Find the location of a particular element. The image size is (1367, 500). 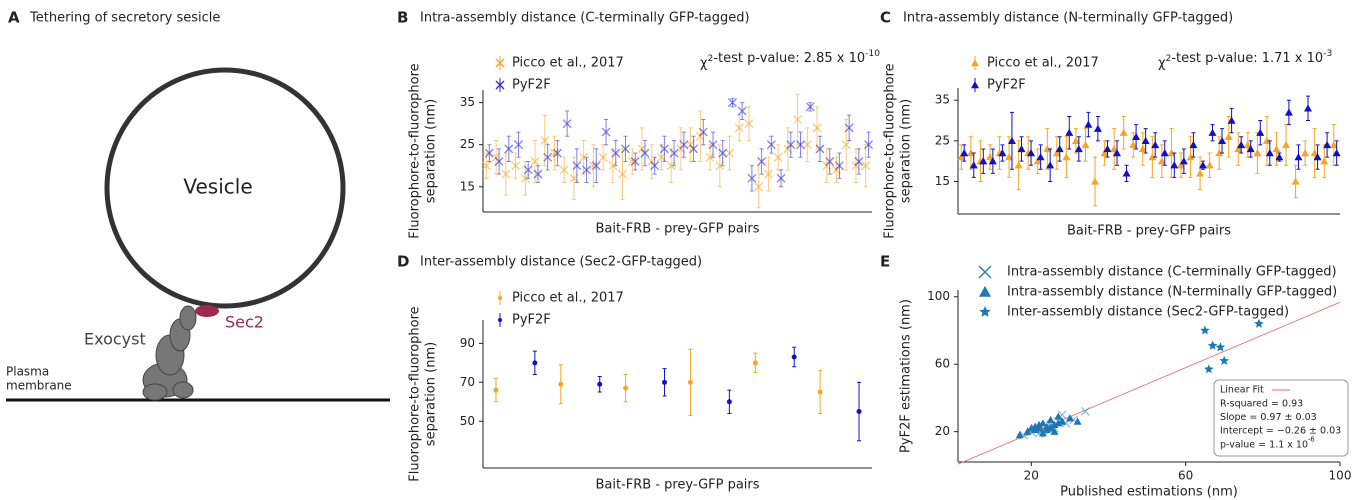

legend-label: PyF2F is located at coordinates (1006, 85).